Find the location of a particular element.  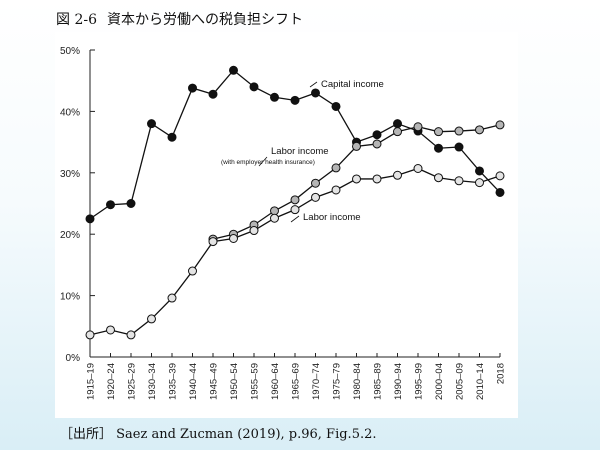

figure-number: 図 2-6 is located at coordinates (76, 20).